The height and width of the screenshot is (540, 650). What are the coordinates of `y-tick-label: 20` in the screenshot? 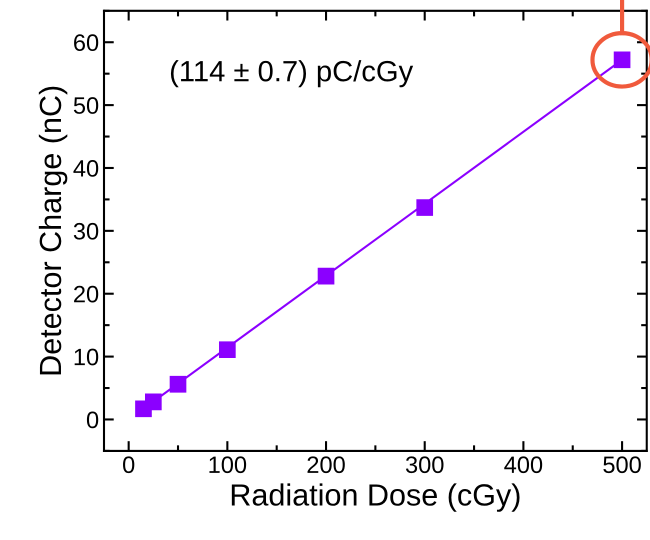 It's located at (86, 294).